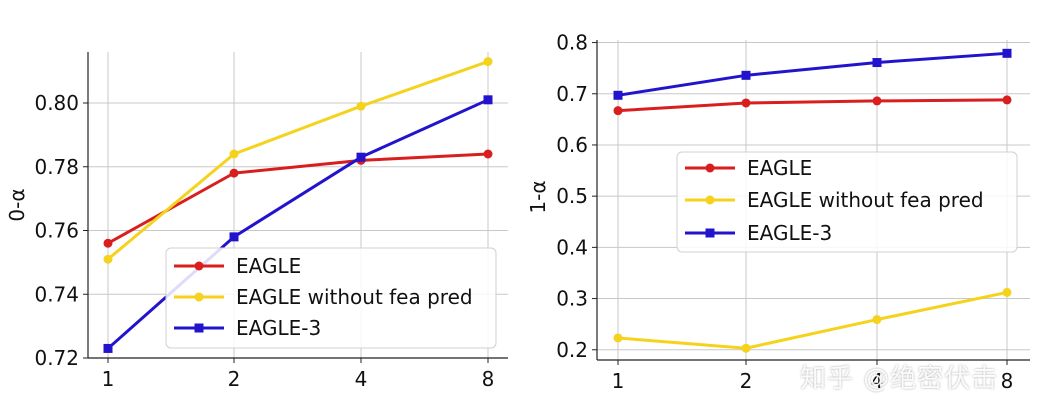 This screenshot has width=1056, height=418. What do you see at coordinates (572, 43) in the screenshot?
I see `y-tick-label: 0.8` at bounding box center [572, 43].